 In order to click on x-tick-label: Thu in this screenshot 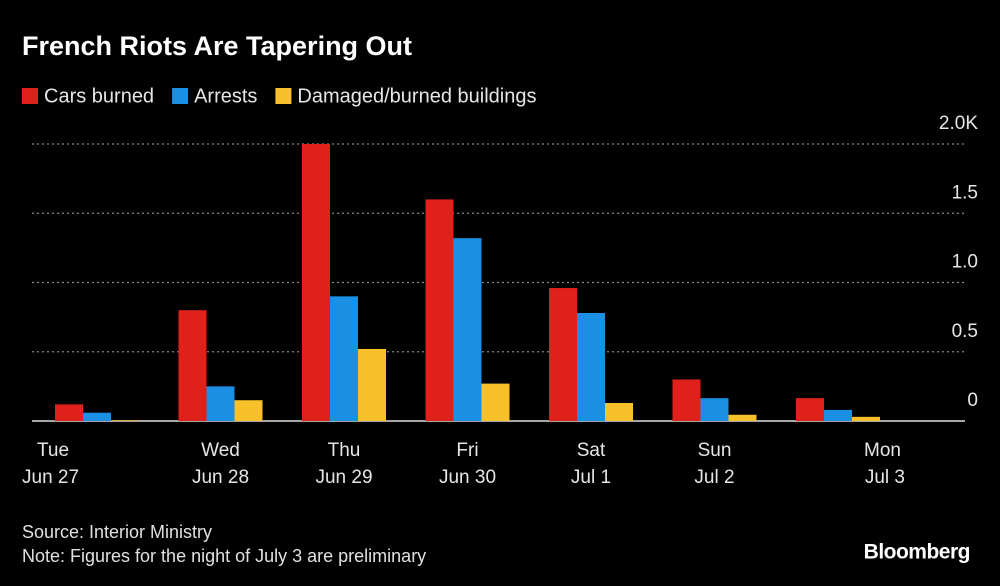, I will do `click(344, 450)`.